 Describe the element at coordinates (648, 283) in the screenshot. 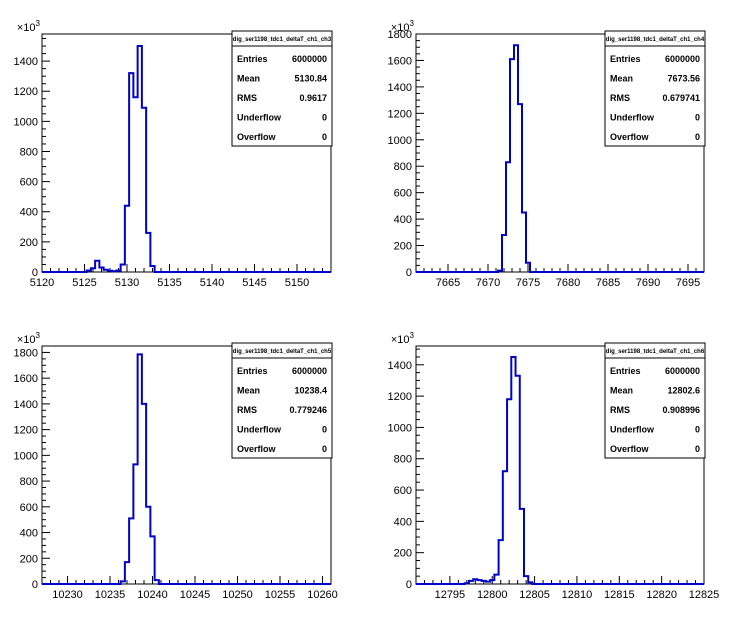

I see `x-tick-label: 7690` at that location.